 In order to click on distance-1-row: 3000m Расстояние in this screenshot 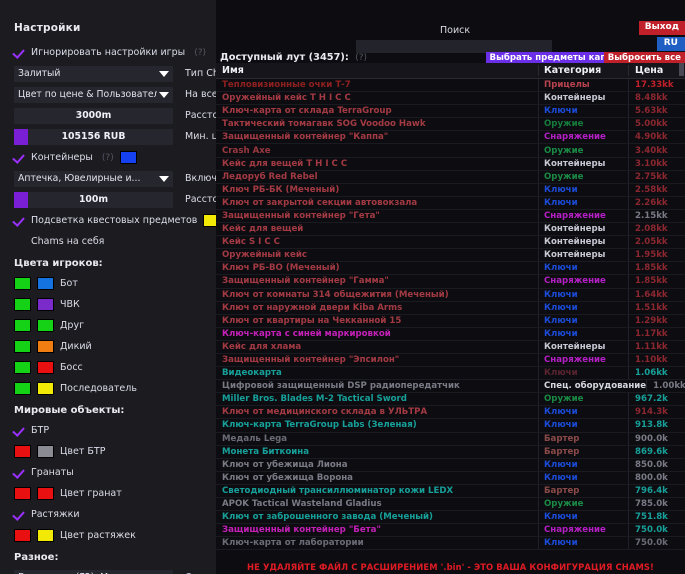, I will do `click(121, 115)`.